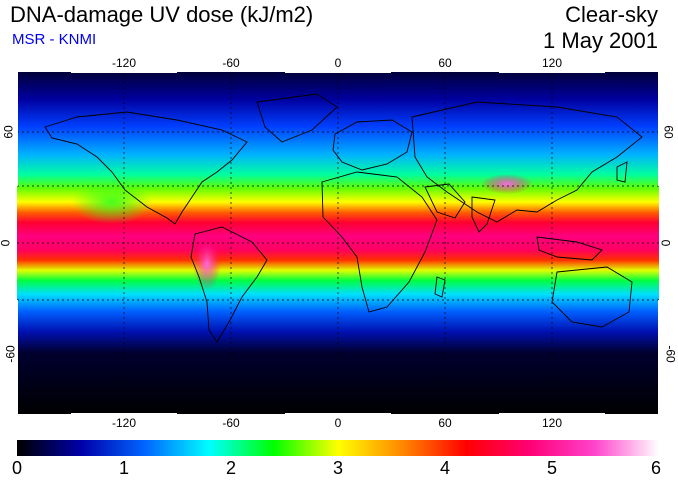 This screenshot has height=480, width=678. I want to click on lon-tick-bottom: -60, so click(231, 423).